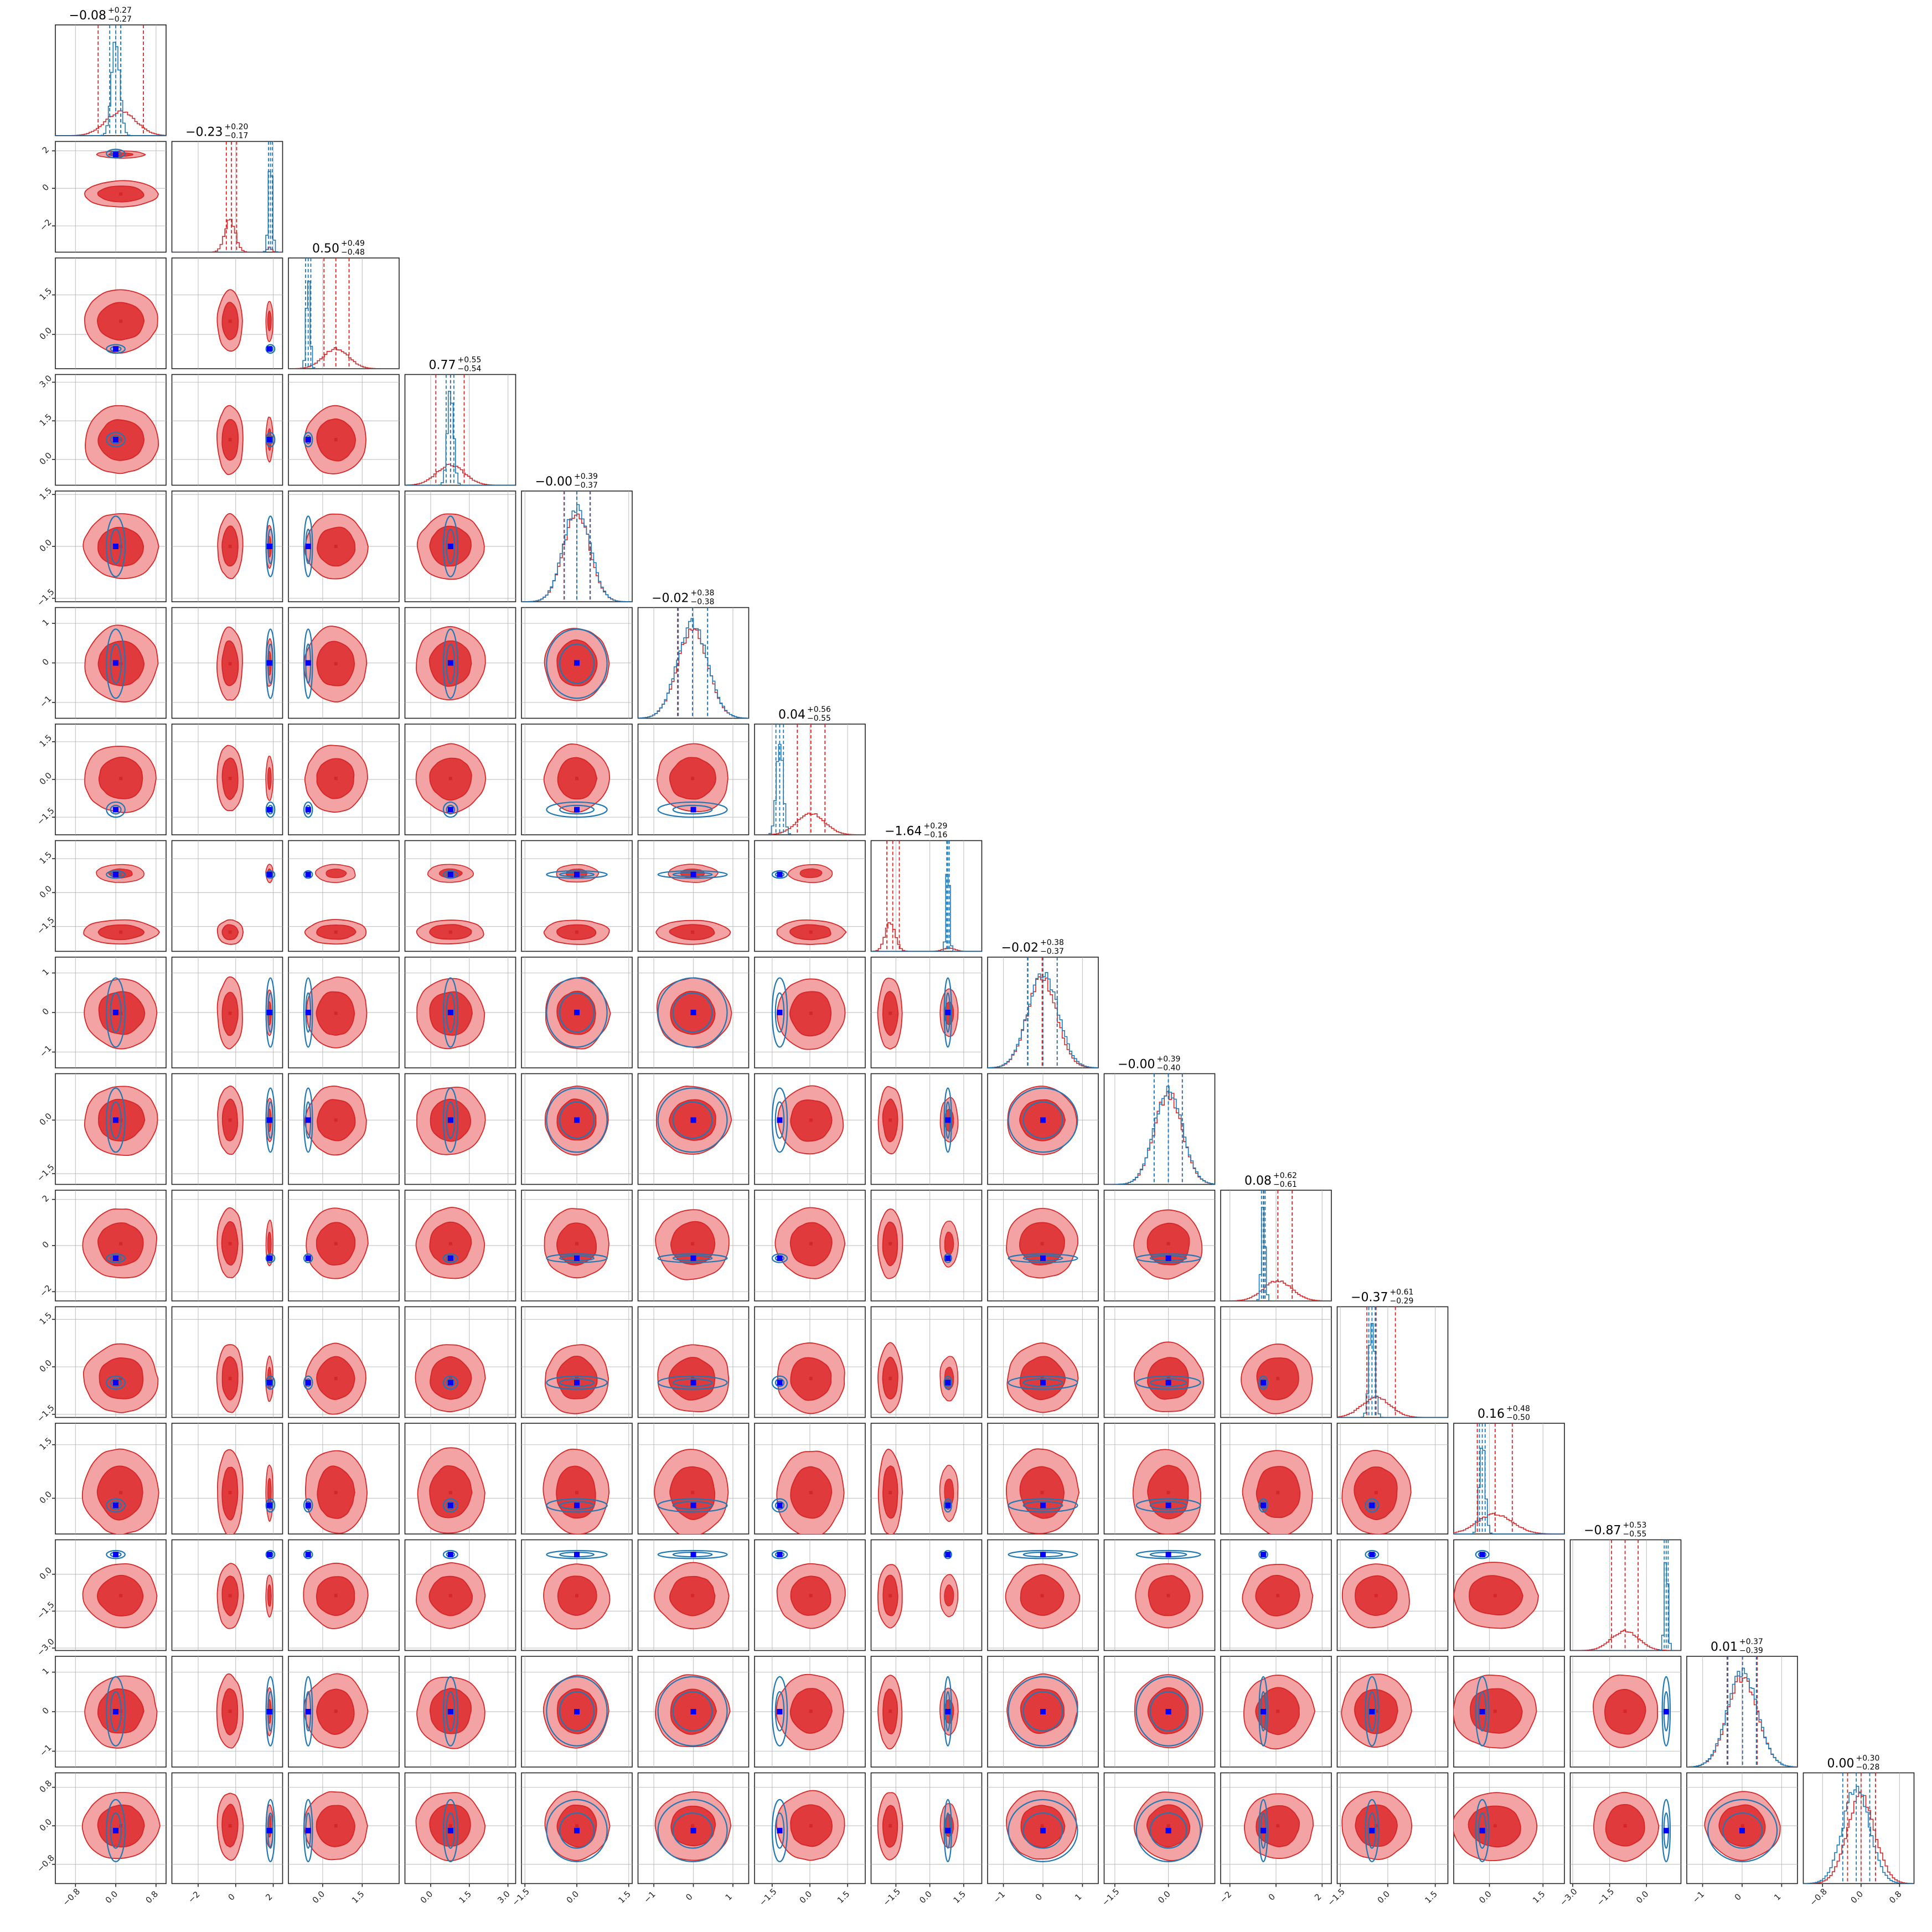 Image resolution: width=1932 pixels, height=1932 pixels. What do you see at coordinates (703, 602) in the screenshot?
I see `param-title-minus-6: −0.38` at bounding box center [703, 602].